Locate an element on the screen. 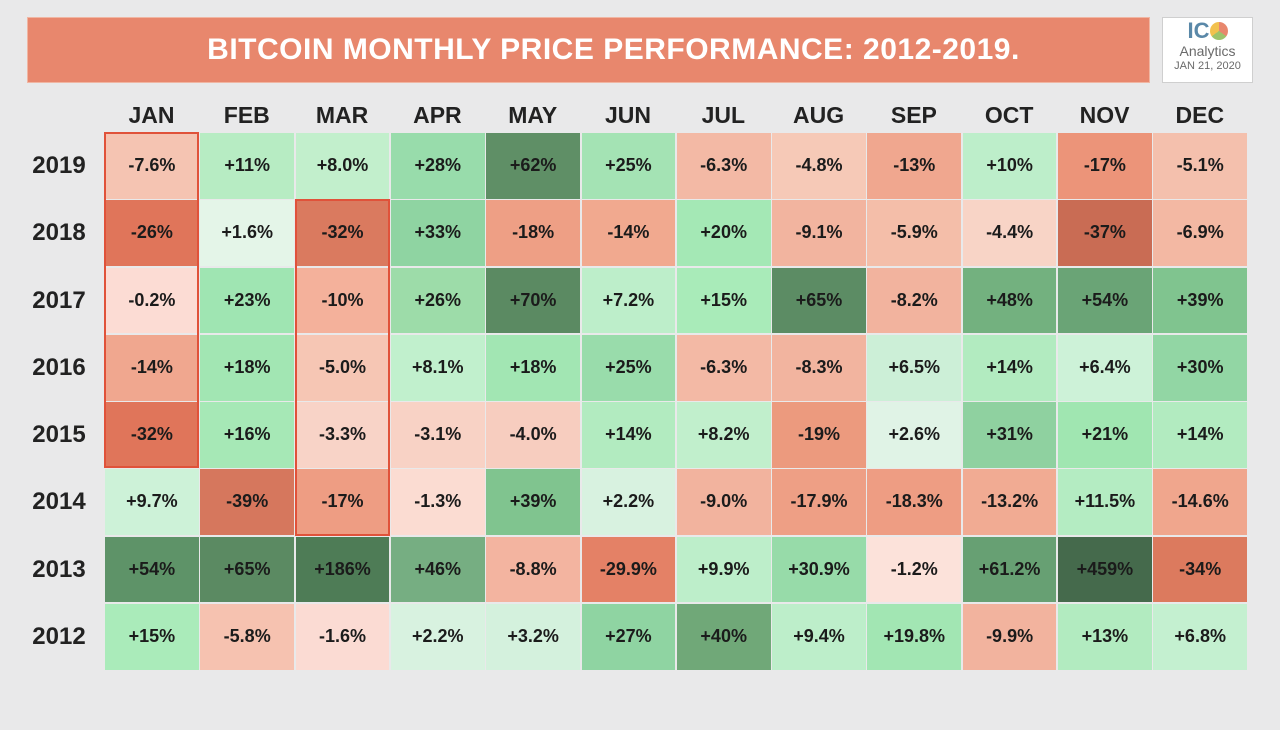 This screenshot has width=1280, height=730. column-header-mar: MAR is located at coordinates (342, 115).